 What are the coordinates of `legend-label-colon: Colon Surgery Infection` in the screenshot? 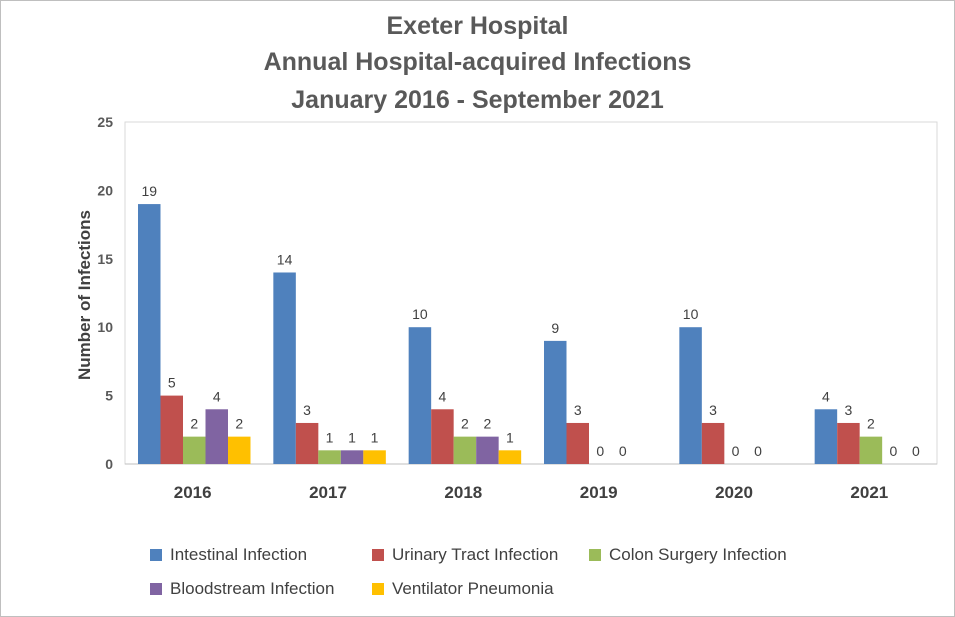 It's located at (698, 554).